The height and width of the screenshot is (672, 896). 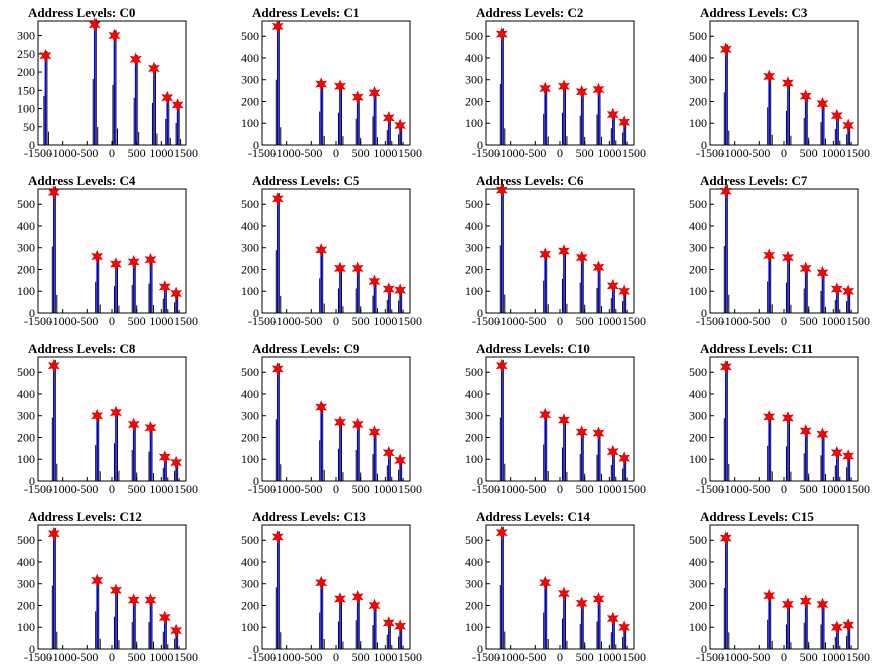 What do you see at coordinates (29, 127) in the screenshot?
I see `y-tick-label: 50` at bounding box center [29, 127].